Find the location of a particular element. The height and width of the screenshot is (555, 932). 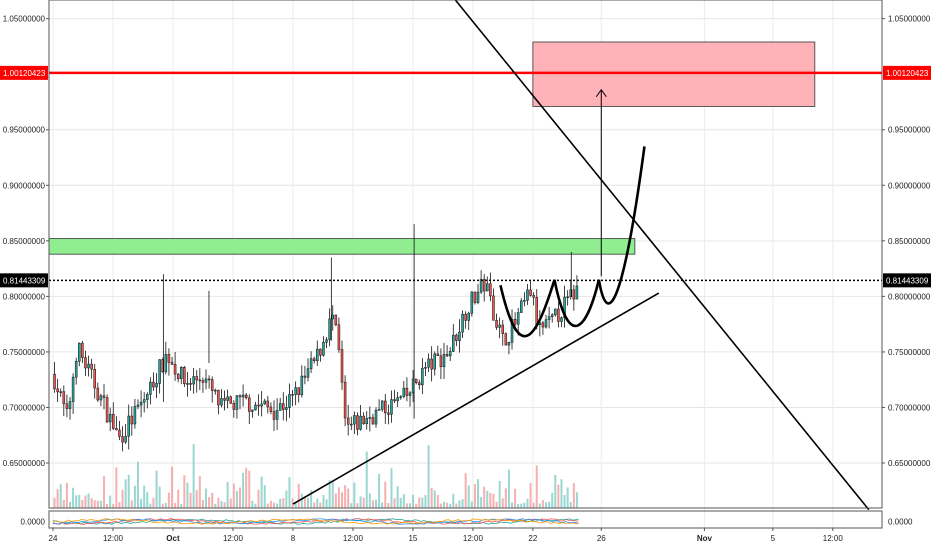

target-zone is located at coordinates (674, 74).